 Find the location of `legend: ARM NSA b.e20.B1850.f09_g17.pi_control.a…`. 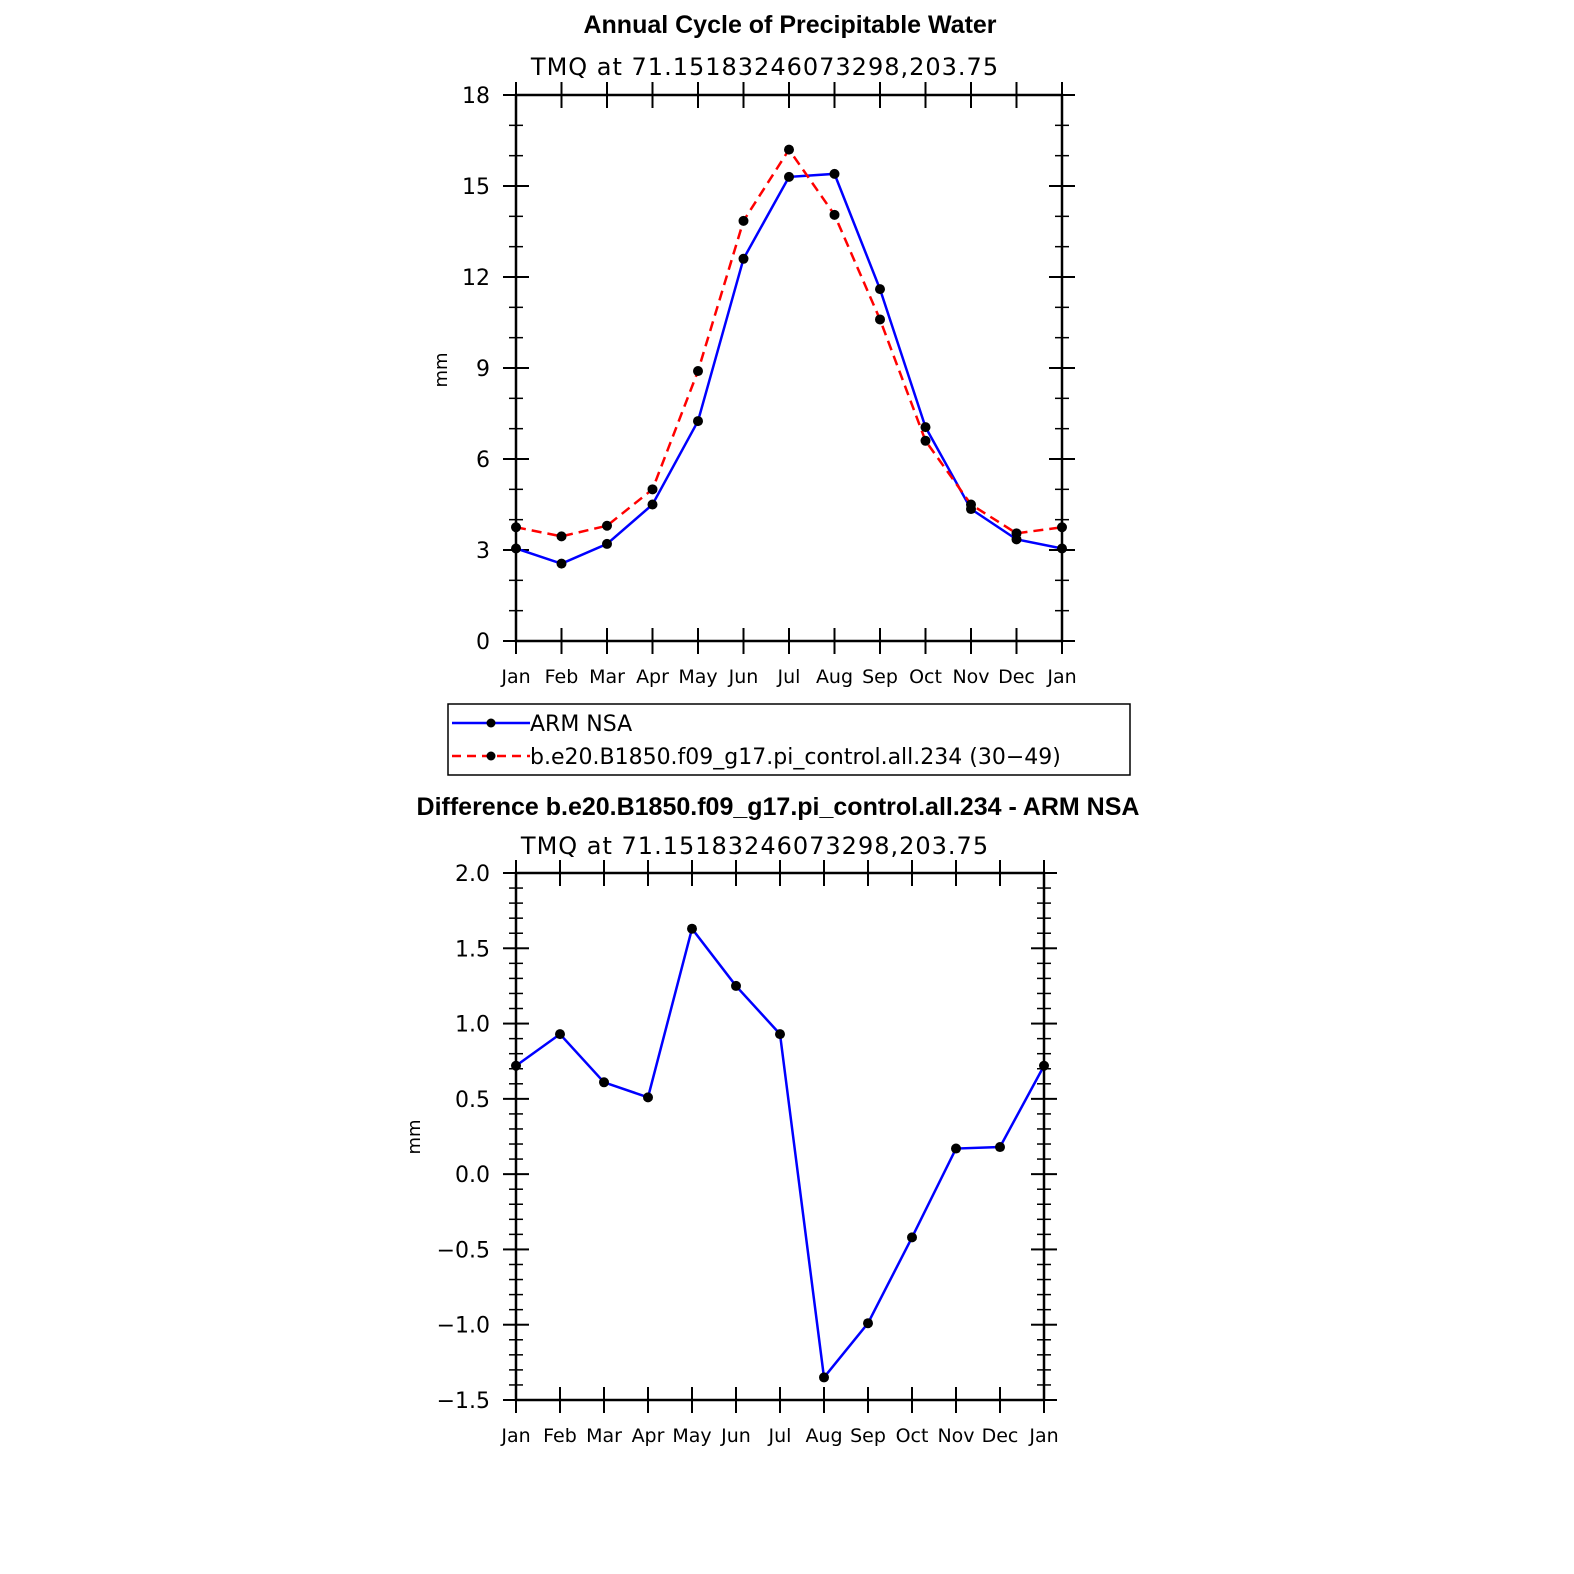

legend: ARM NSA b.e20.B1850.f09_g17.pi_control.a… is located at coordinates (789, 739).